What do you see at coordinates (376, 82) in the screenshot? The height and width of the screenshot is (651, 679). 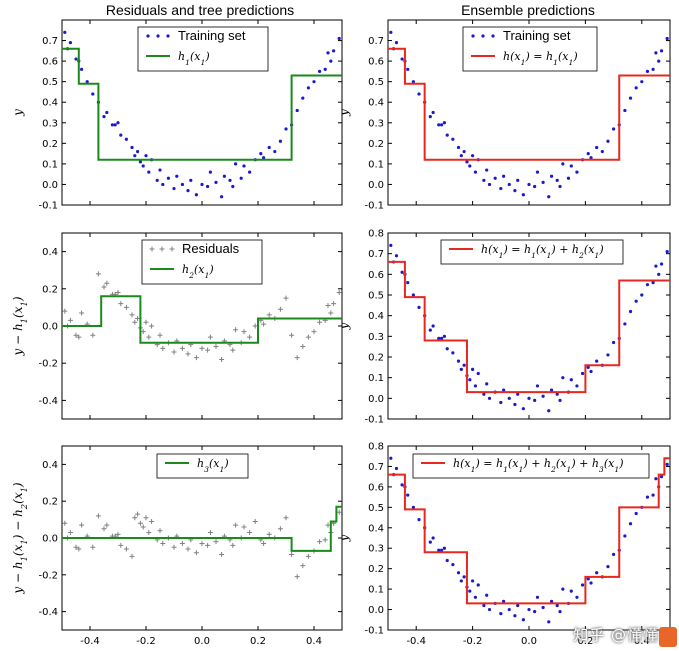 I see `y-tick-label: 0.5` at bounding box center [376, 82].